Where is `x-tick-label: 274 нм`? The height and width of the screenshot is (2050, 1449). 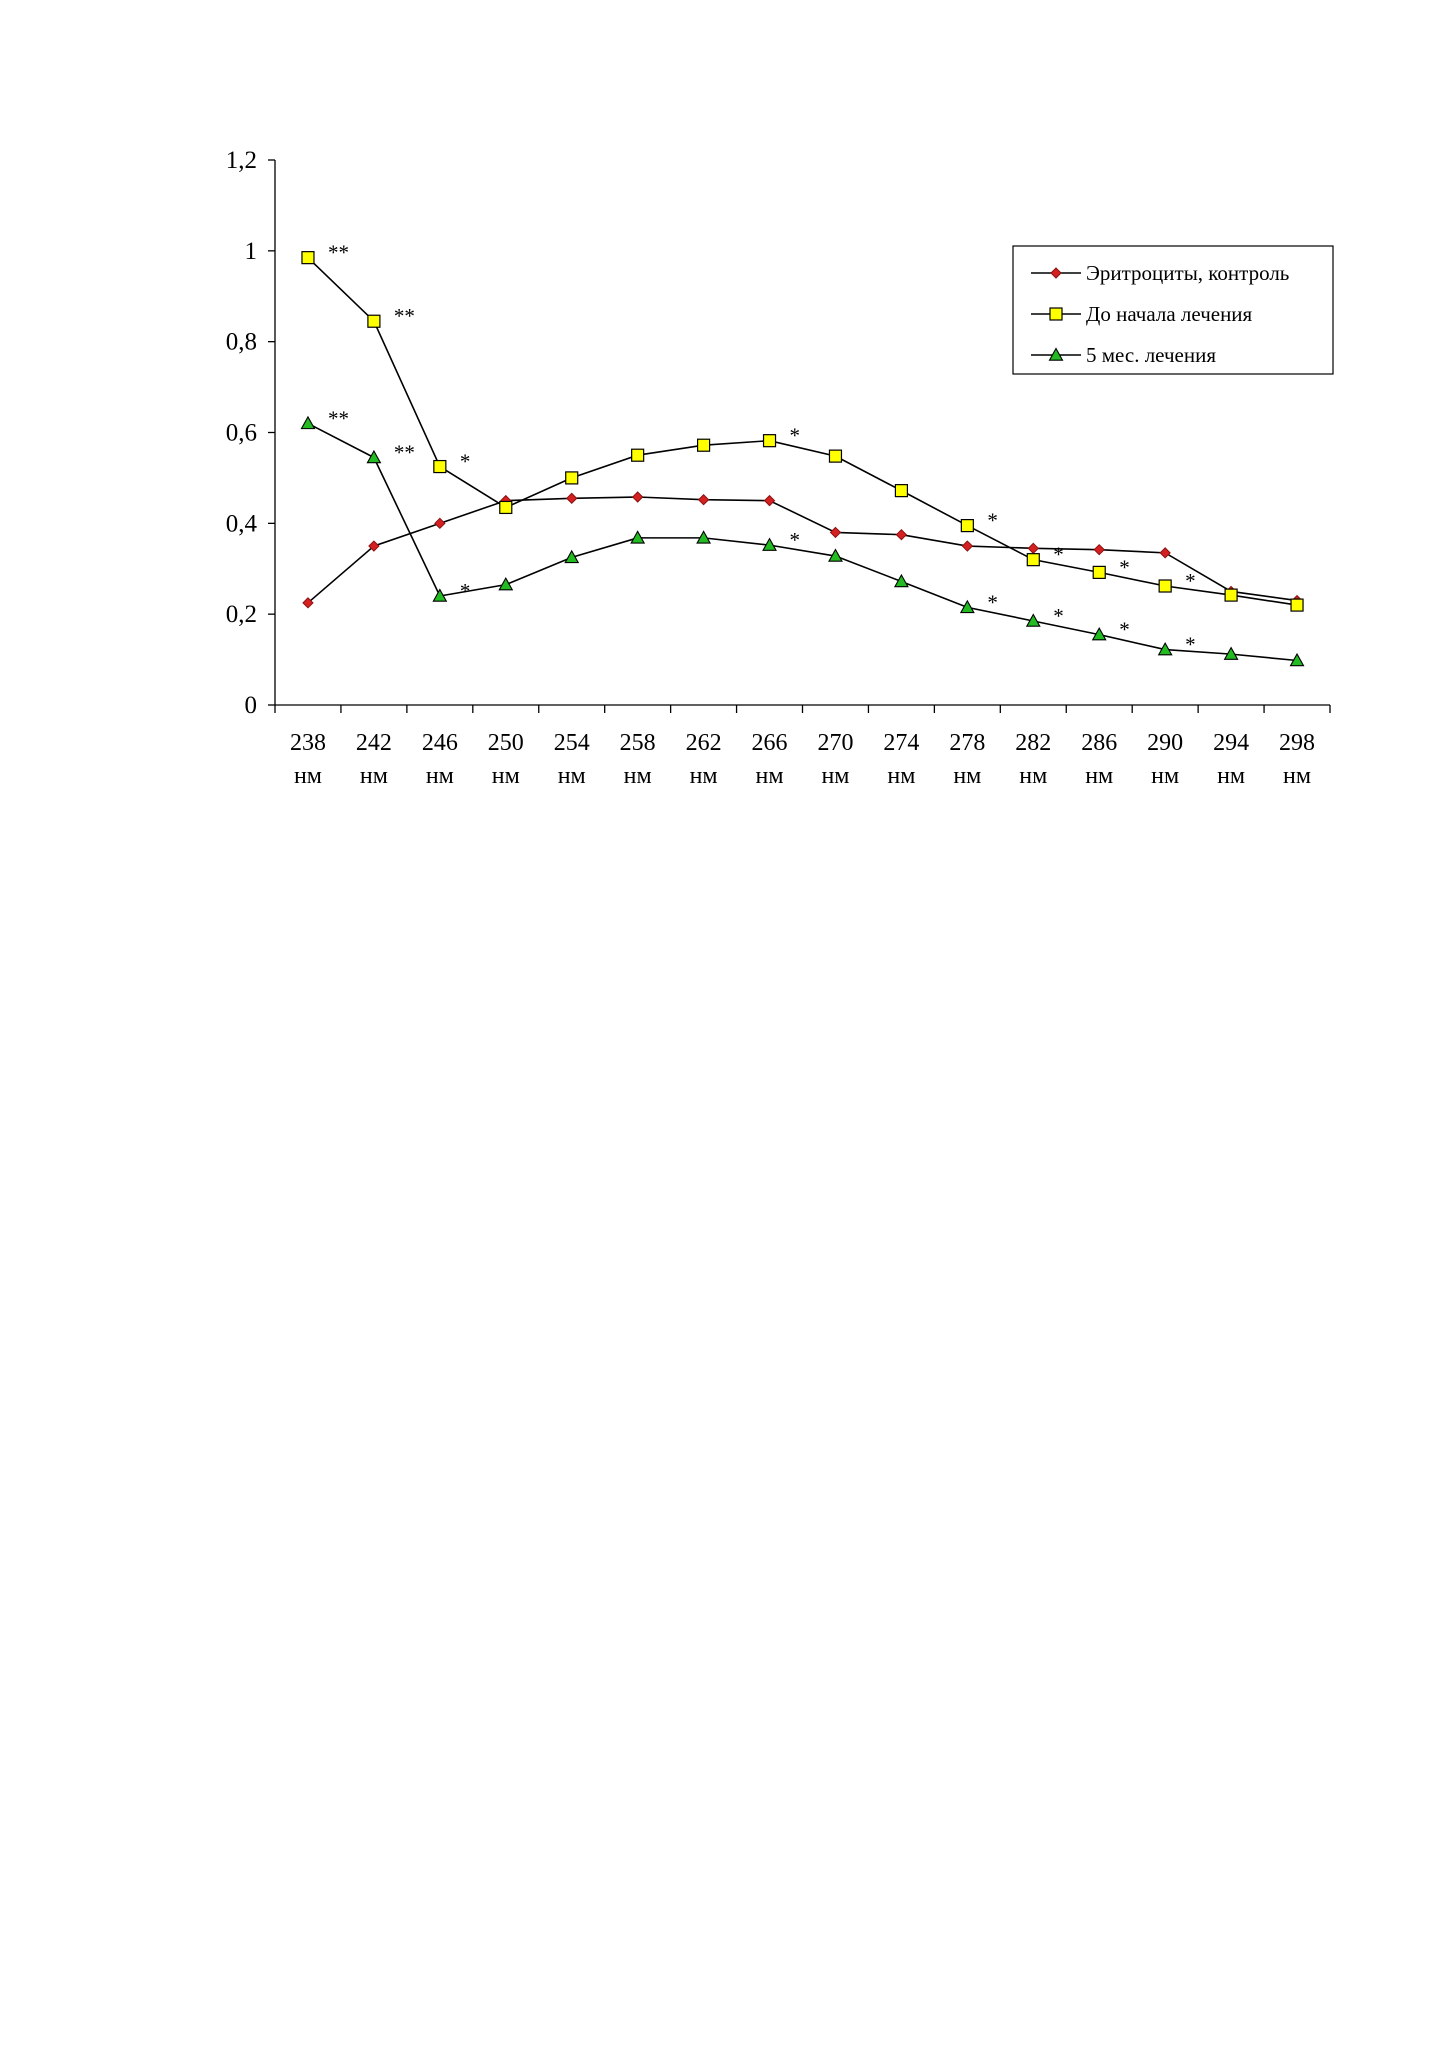 x-tick-label: 274 нм is located at coordinates (901, 759).